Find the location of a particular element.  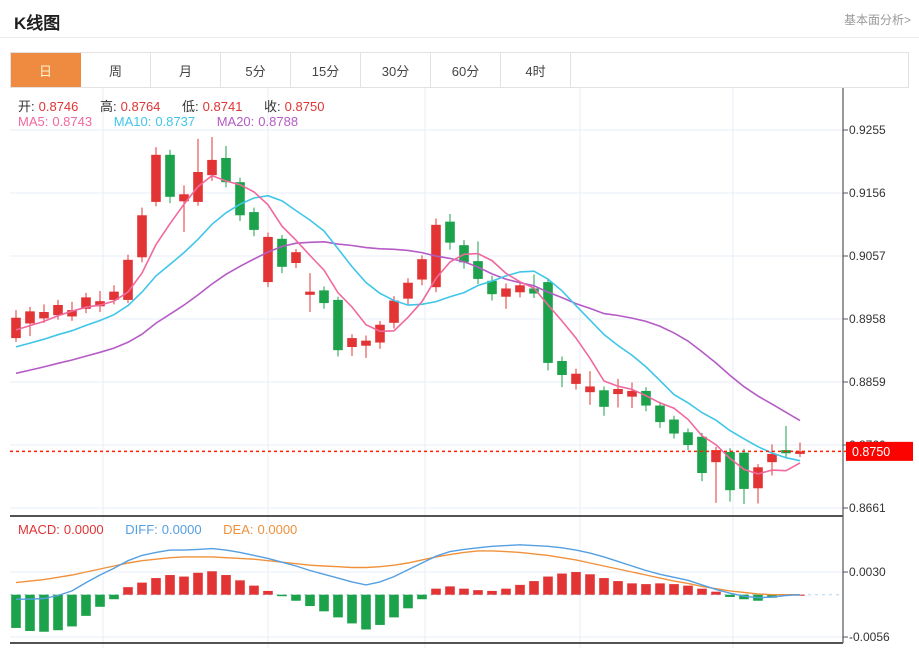

price-axis-label: 0.9255 is located at coordinates (867, 130).